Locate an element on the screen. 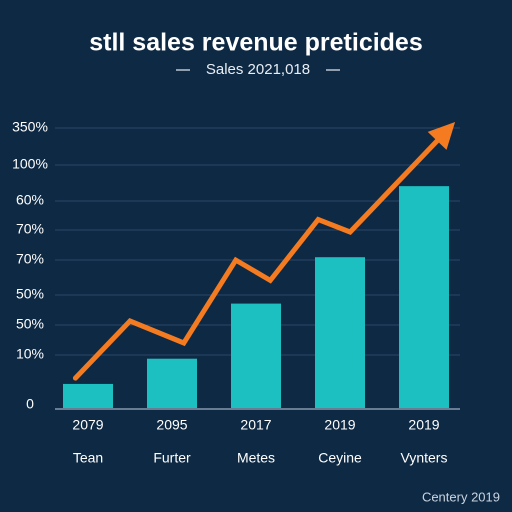 The image size is (512, 512). y-axis-label: 10% is located at coordinates (30, 354).